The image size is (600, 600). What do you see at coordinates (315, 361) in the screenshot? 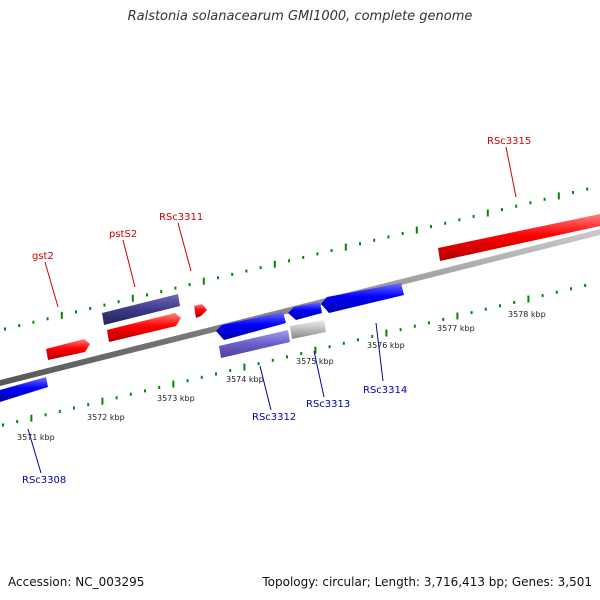
I see `kbp-label: 3575 kbp` at bounding box center [315, 361].